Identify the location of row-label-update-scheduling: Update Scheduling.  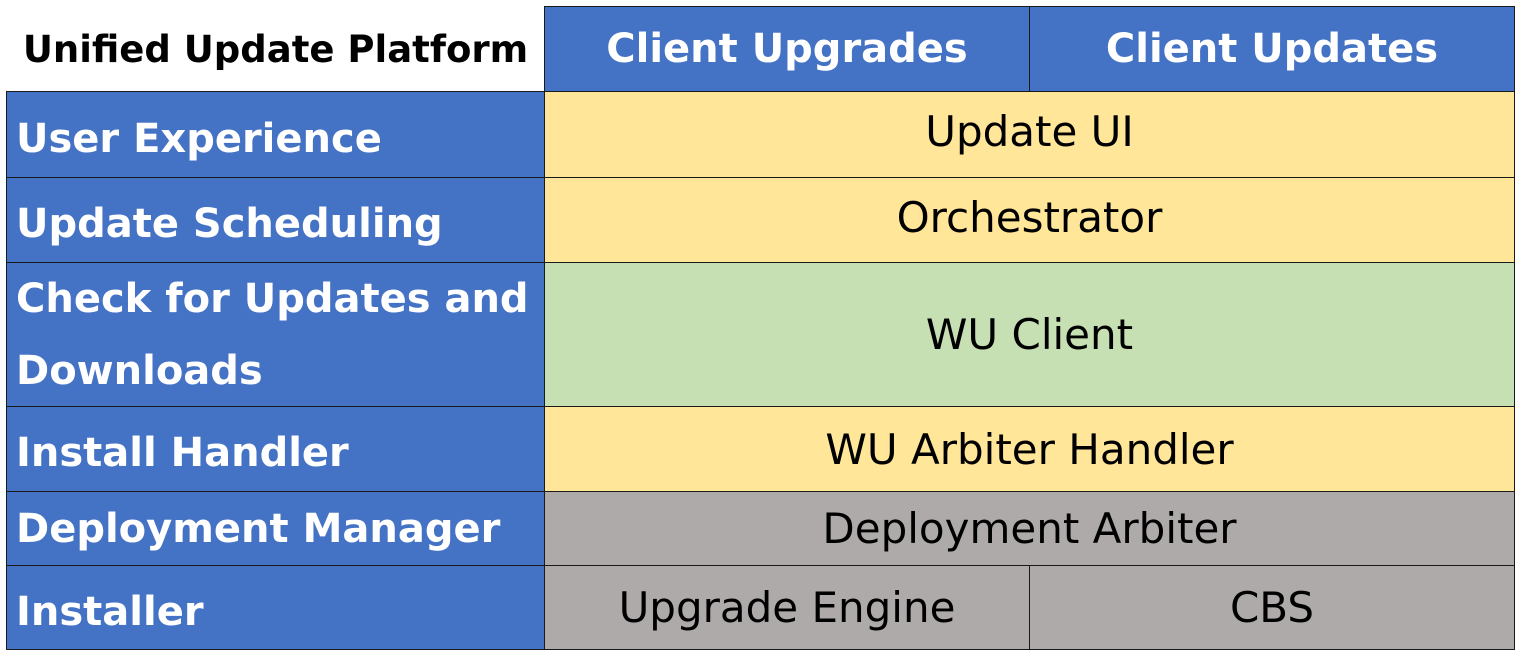
(275, 220).